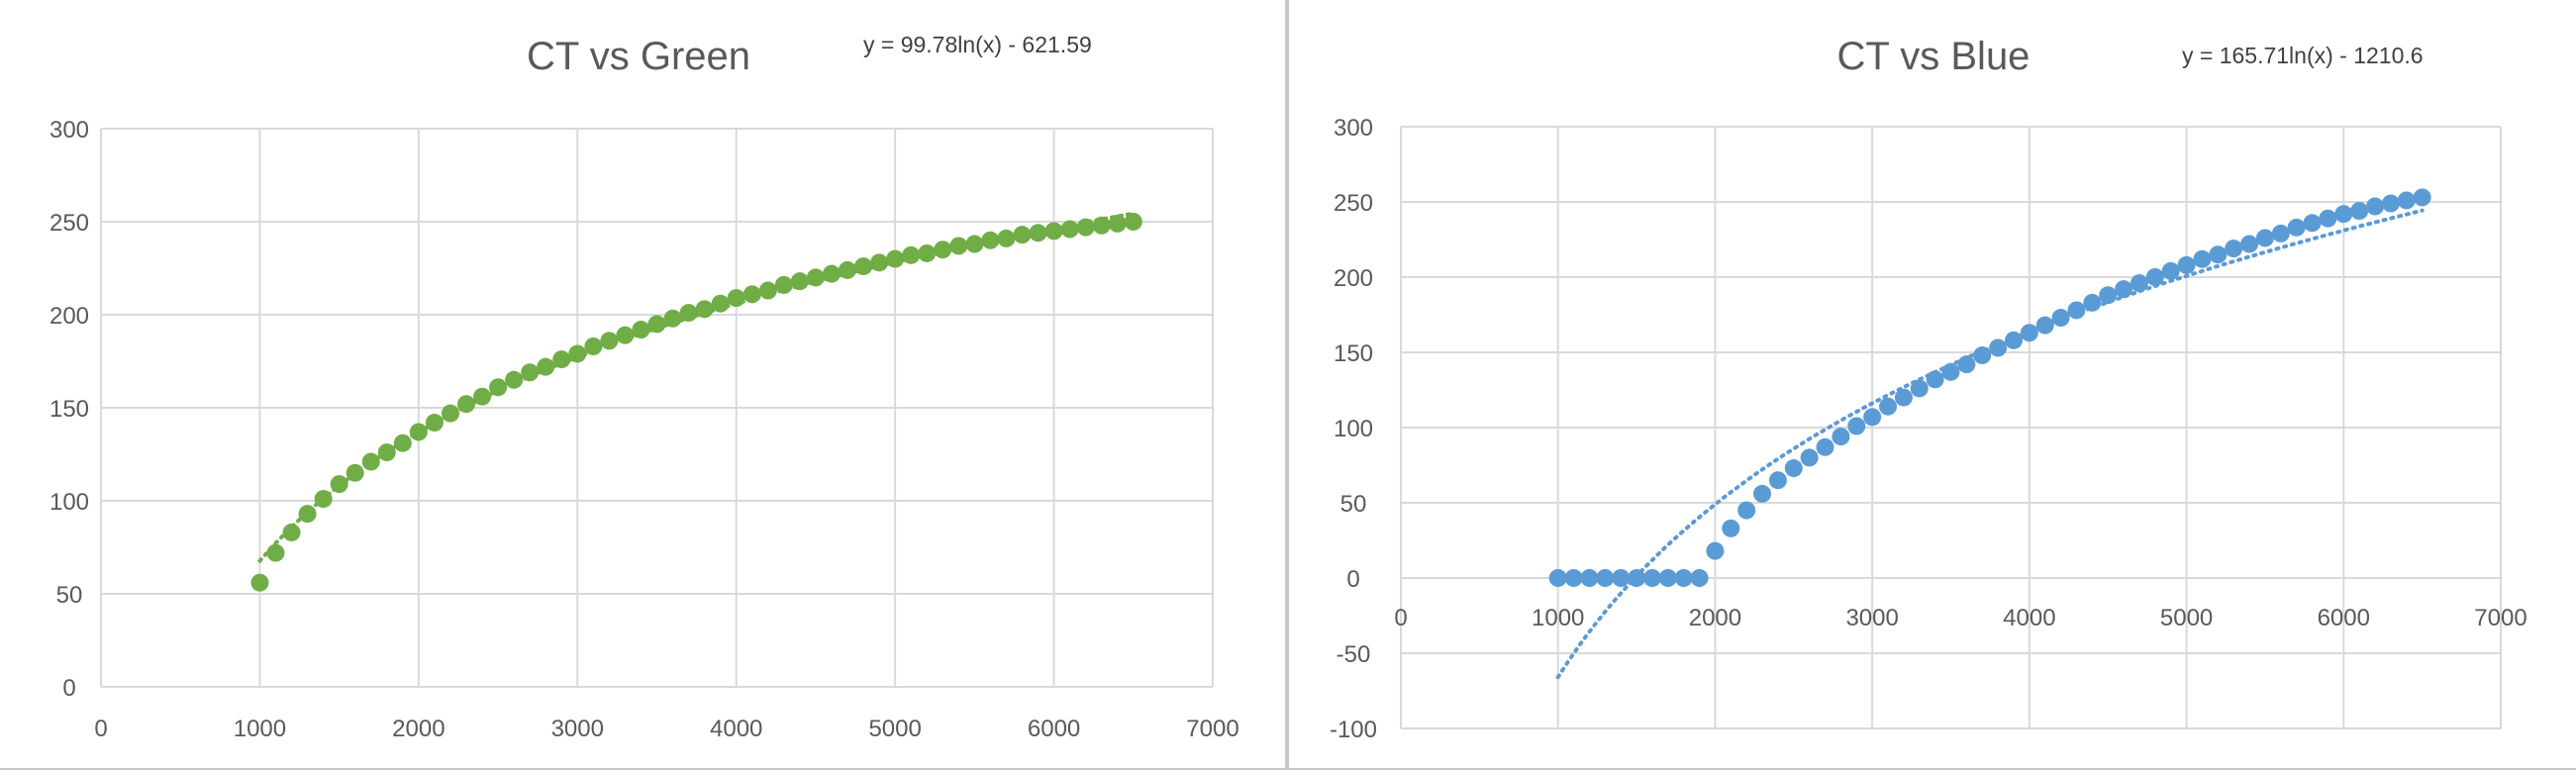 This screenshot has width=2576, height=770. What do you see at coordinates (70, 502) in the screenshot?
I see `y-tick-label: 100` at bounding box center [70, 502].